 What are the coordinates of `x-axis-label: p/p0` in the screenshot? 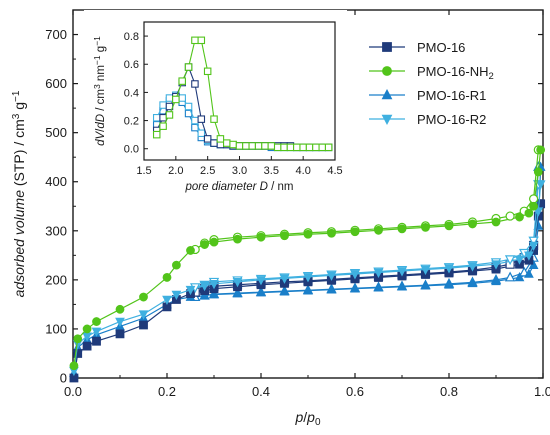 It's located at (307, 418).